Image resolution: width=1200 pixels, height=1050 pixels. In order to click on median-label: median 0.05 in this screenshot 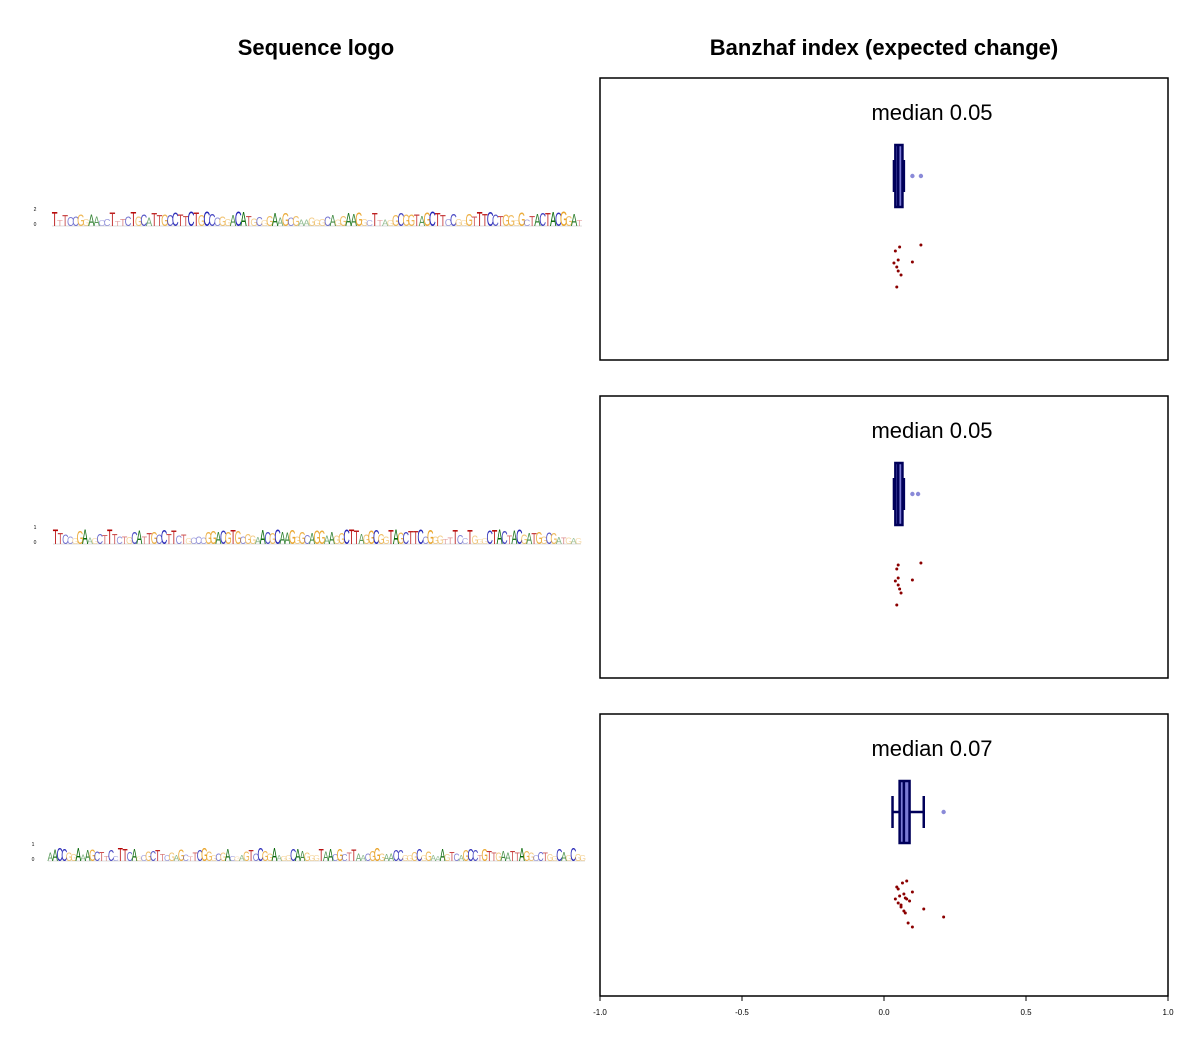, I will do `click(931, 112)`.